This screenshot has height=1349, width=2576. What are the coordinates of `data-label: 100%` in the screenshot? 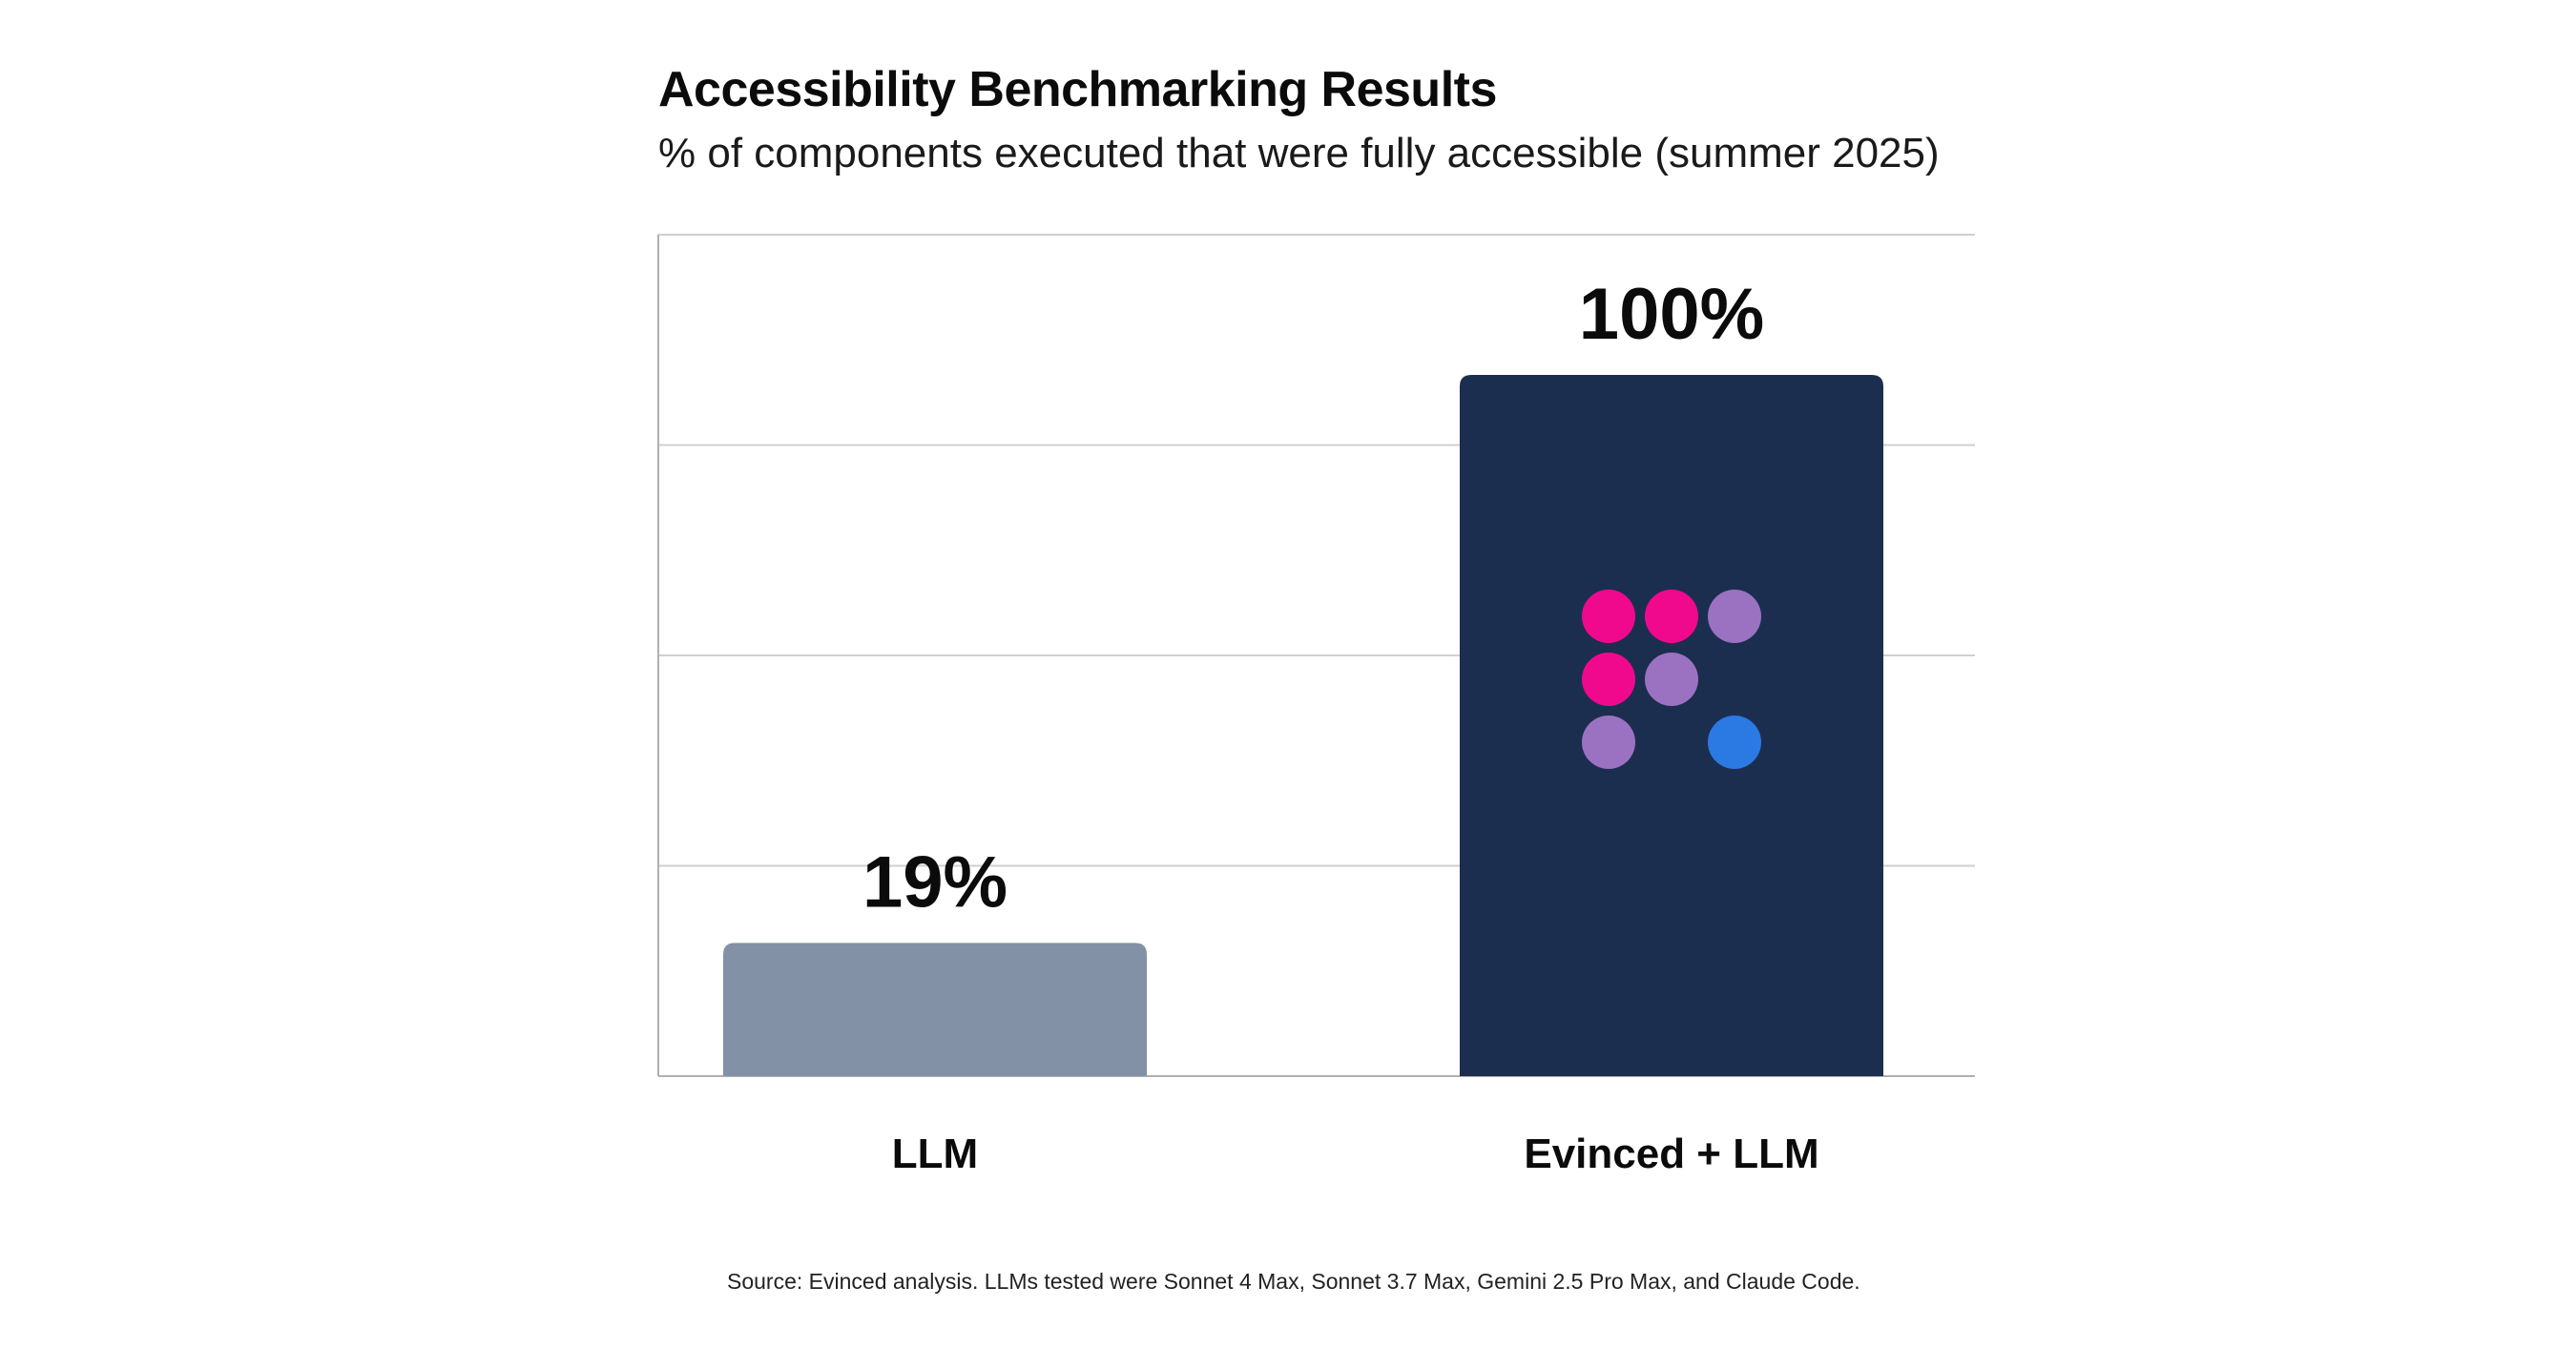 It's located at (1671, 314).